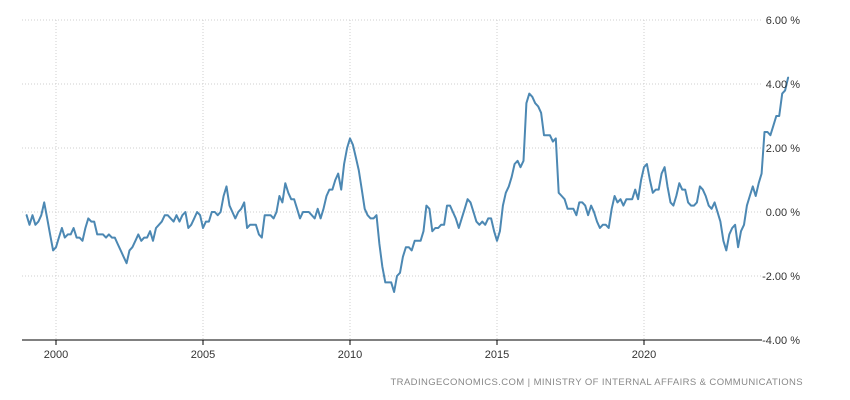 The height and width of the screenshot is (400, 850). What do you see at coordinates (781, 277) in the screenshot?
I see `y-tick-label: -2.00 %` at bounding box center [781, 277].